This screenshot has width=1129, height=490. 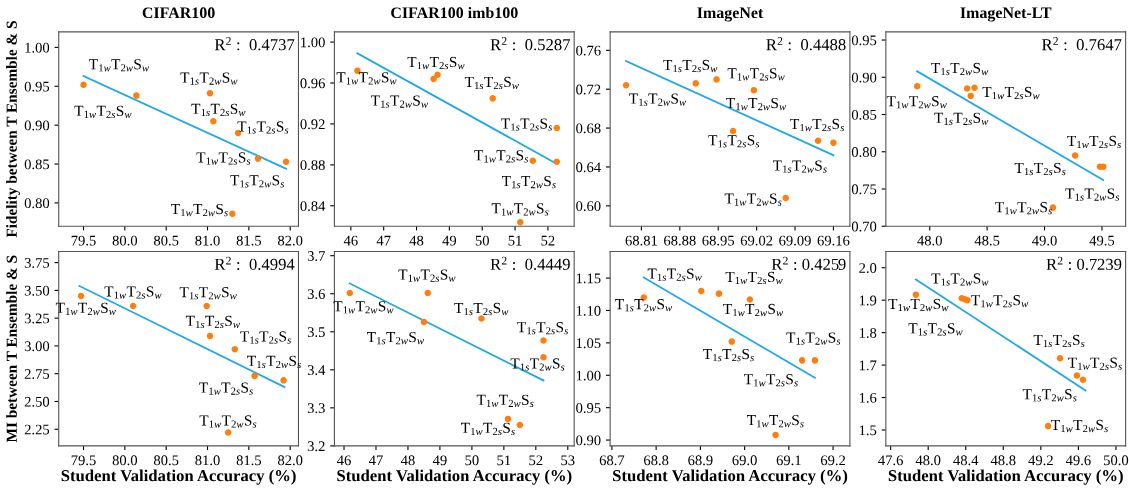 I want to click on x-tick-label: 48.4, so click(x=966, y=460).